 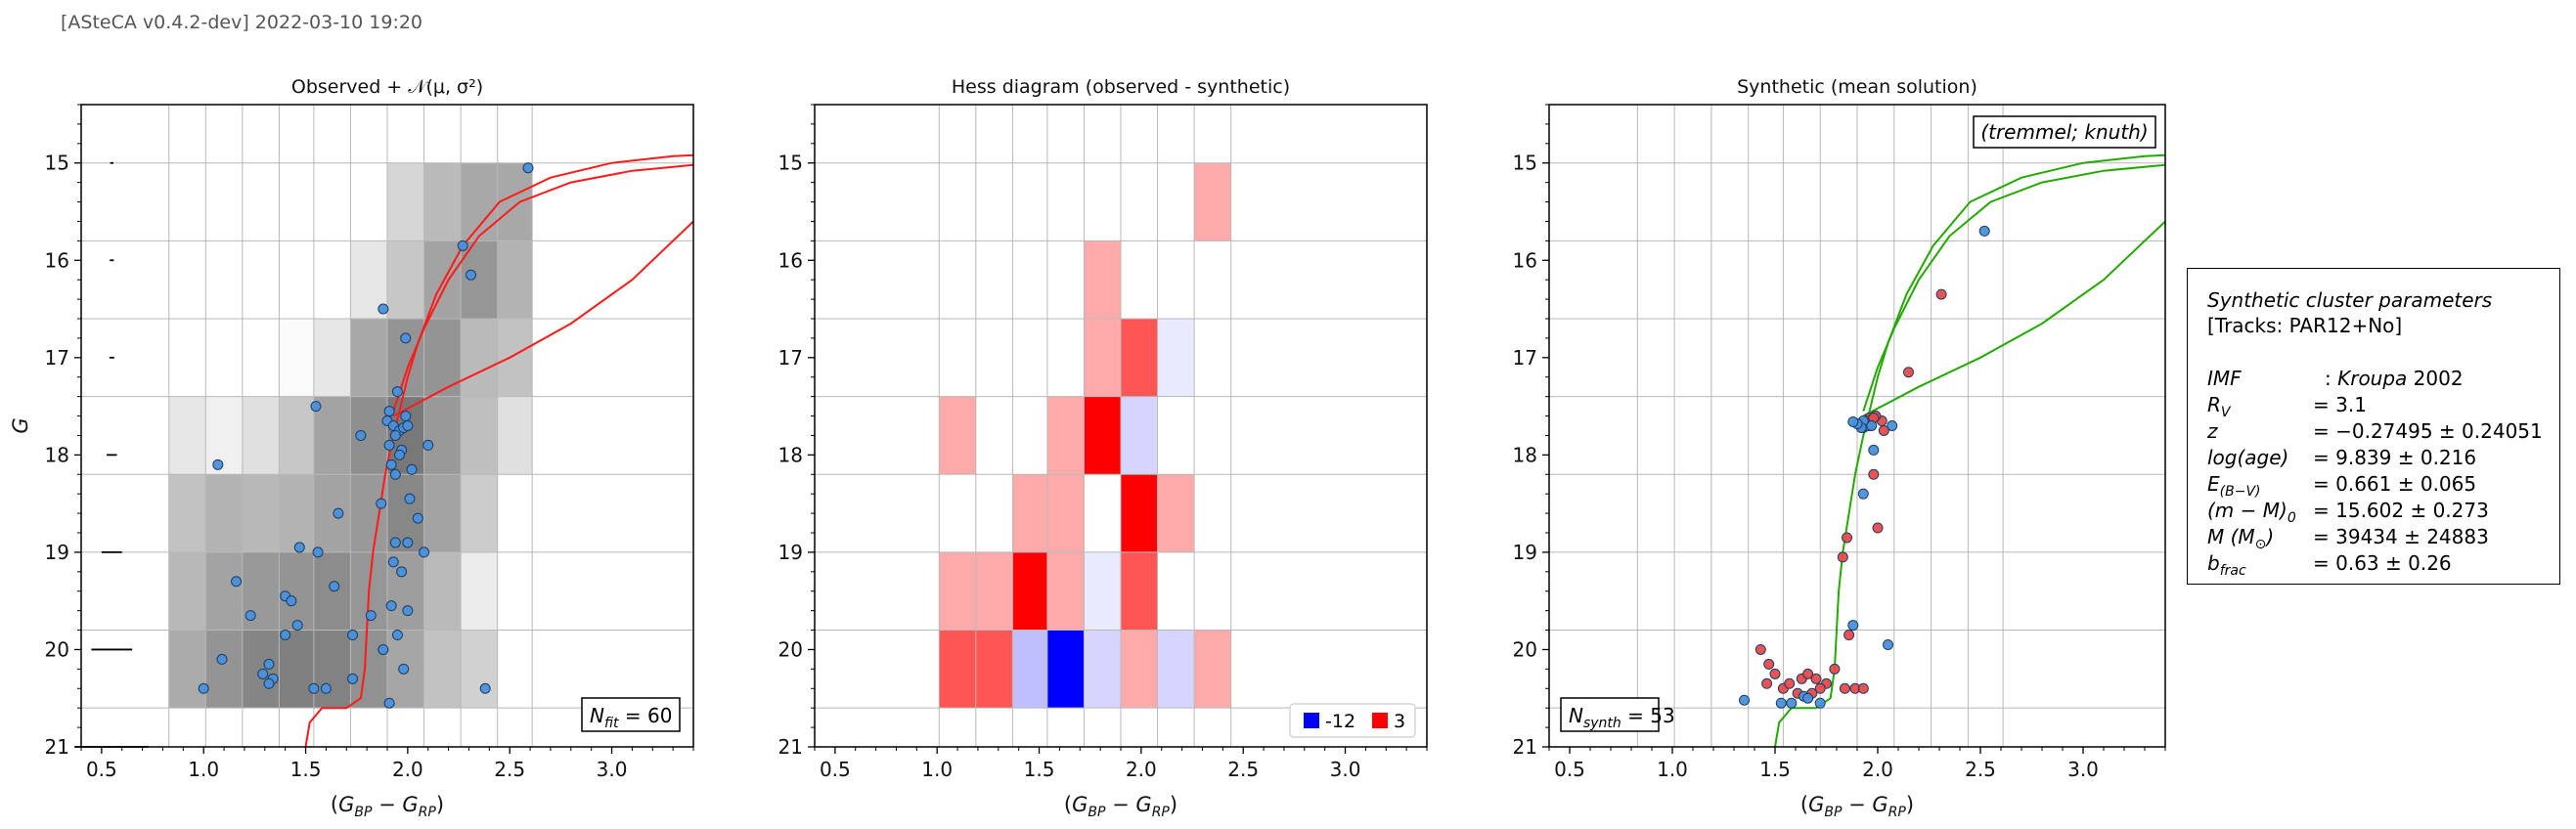 What do you see at coordinates (2382, 563) in the screenshot?
I see `param-value: = 0.63 ± 0.26` at bounding box center [2382, 563].